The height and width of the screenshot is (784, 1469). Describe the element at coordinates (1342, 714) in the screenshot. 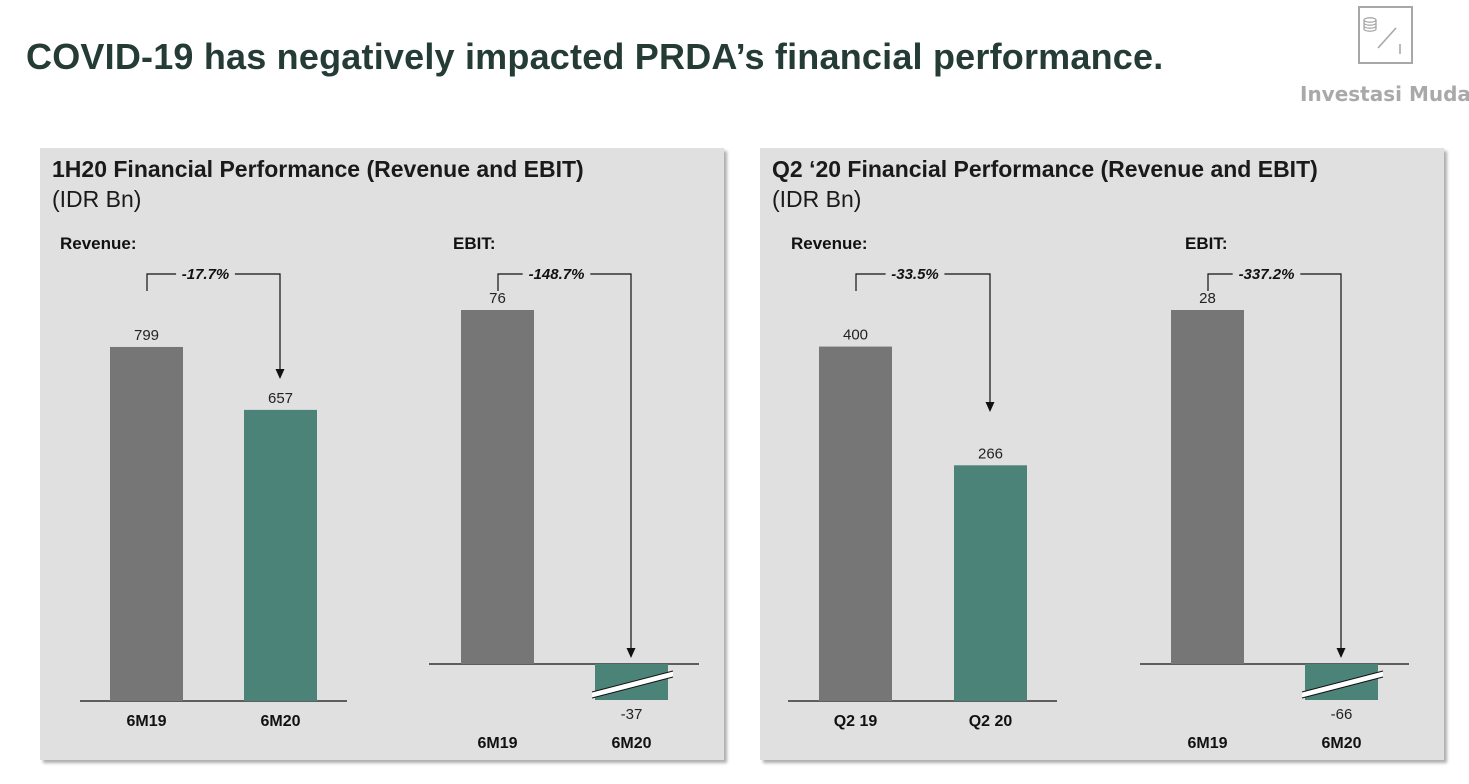

I see `data-label: -66` at that location.